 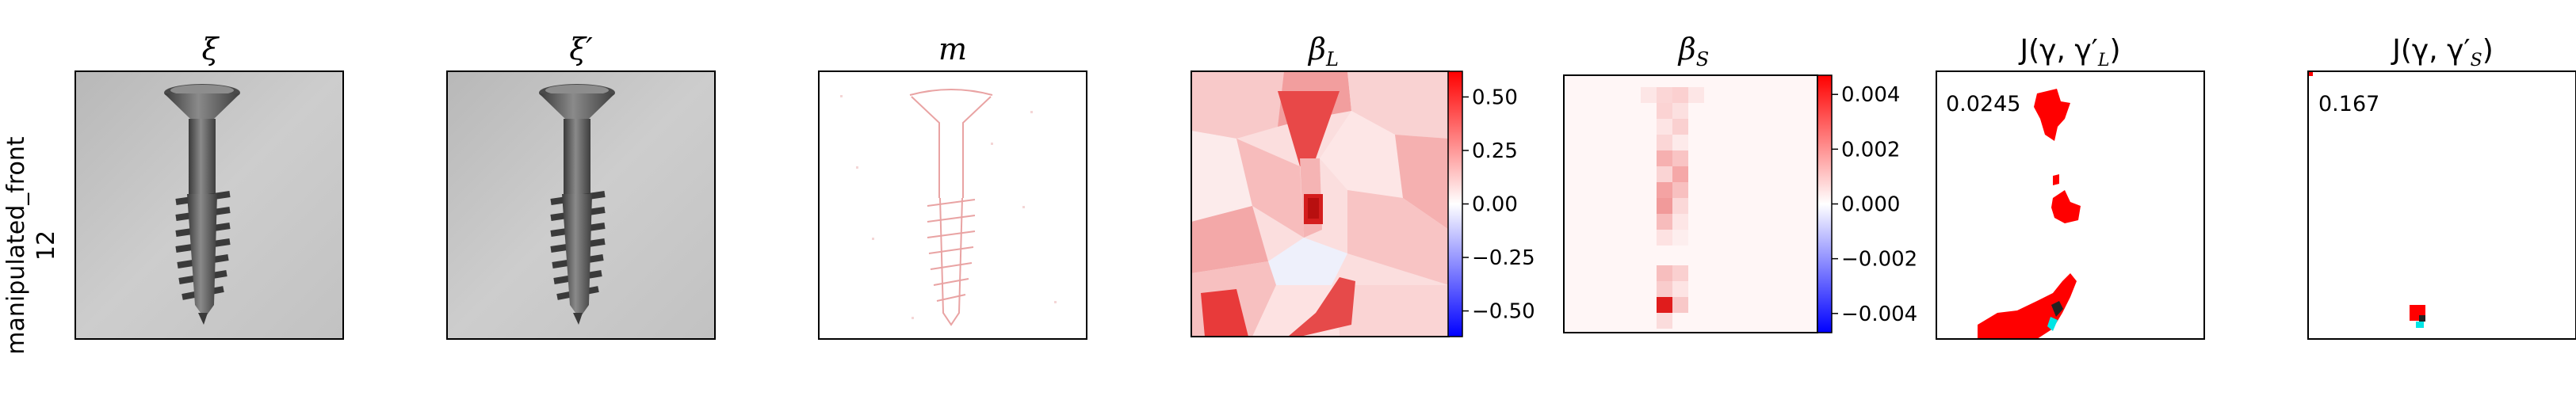 I want to click on frame-j-l, so click(x=2070, y=205).